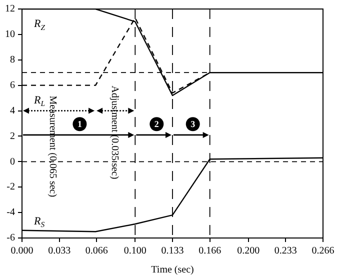 The width and height of the screenshot is (339, 280). What do you see at coordinates (285, 251) in the screenshot?
I see `x-tick-label: 0.233` at bounding box center [285, 251].